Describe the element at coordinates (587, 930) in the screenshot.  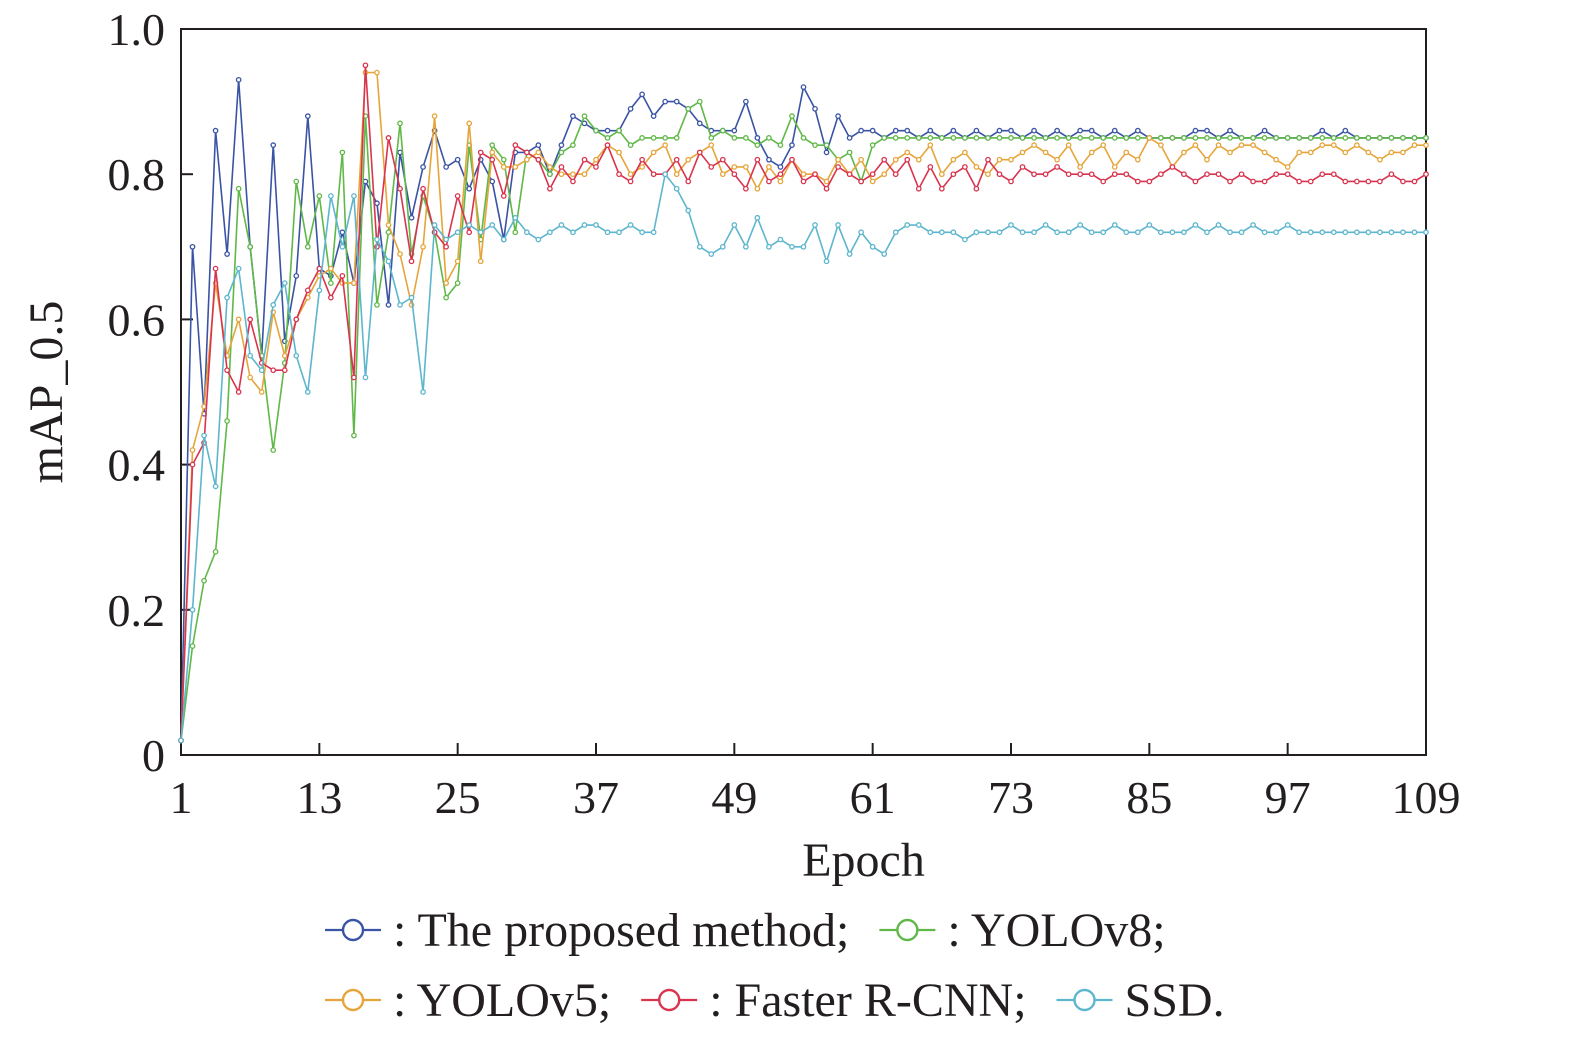
I see `legend-item: : The proposed method;` at that location.